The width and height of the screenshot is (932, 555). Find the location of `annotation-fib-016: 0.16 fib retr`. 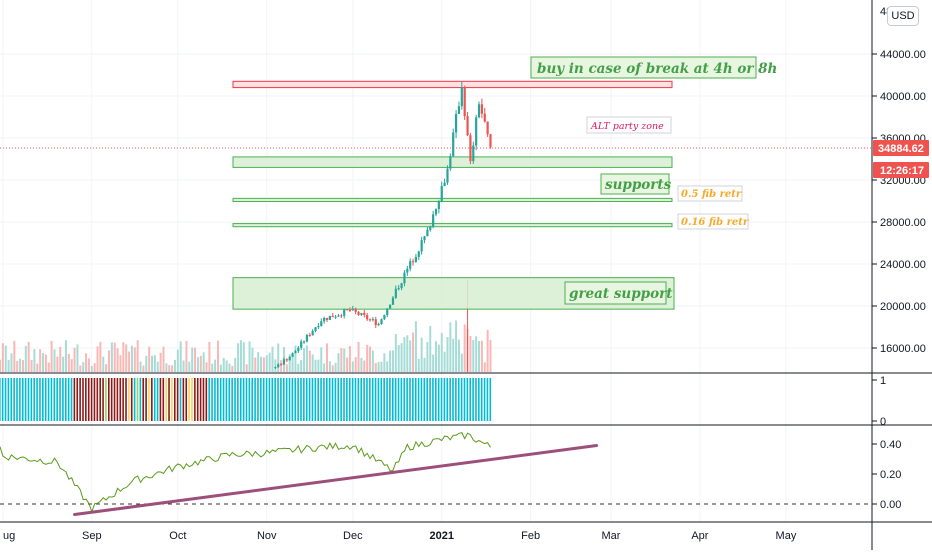

annotation-fib-016: 0.16 fib retr is located at coordinates (713, 221).